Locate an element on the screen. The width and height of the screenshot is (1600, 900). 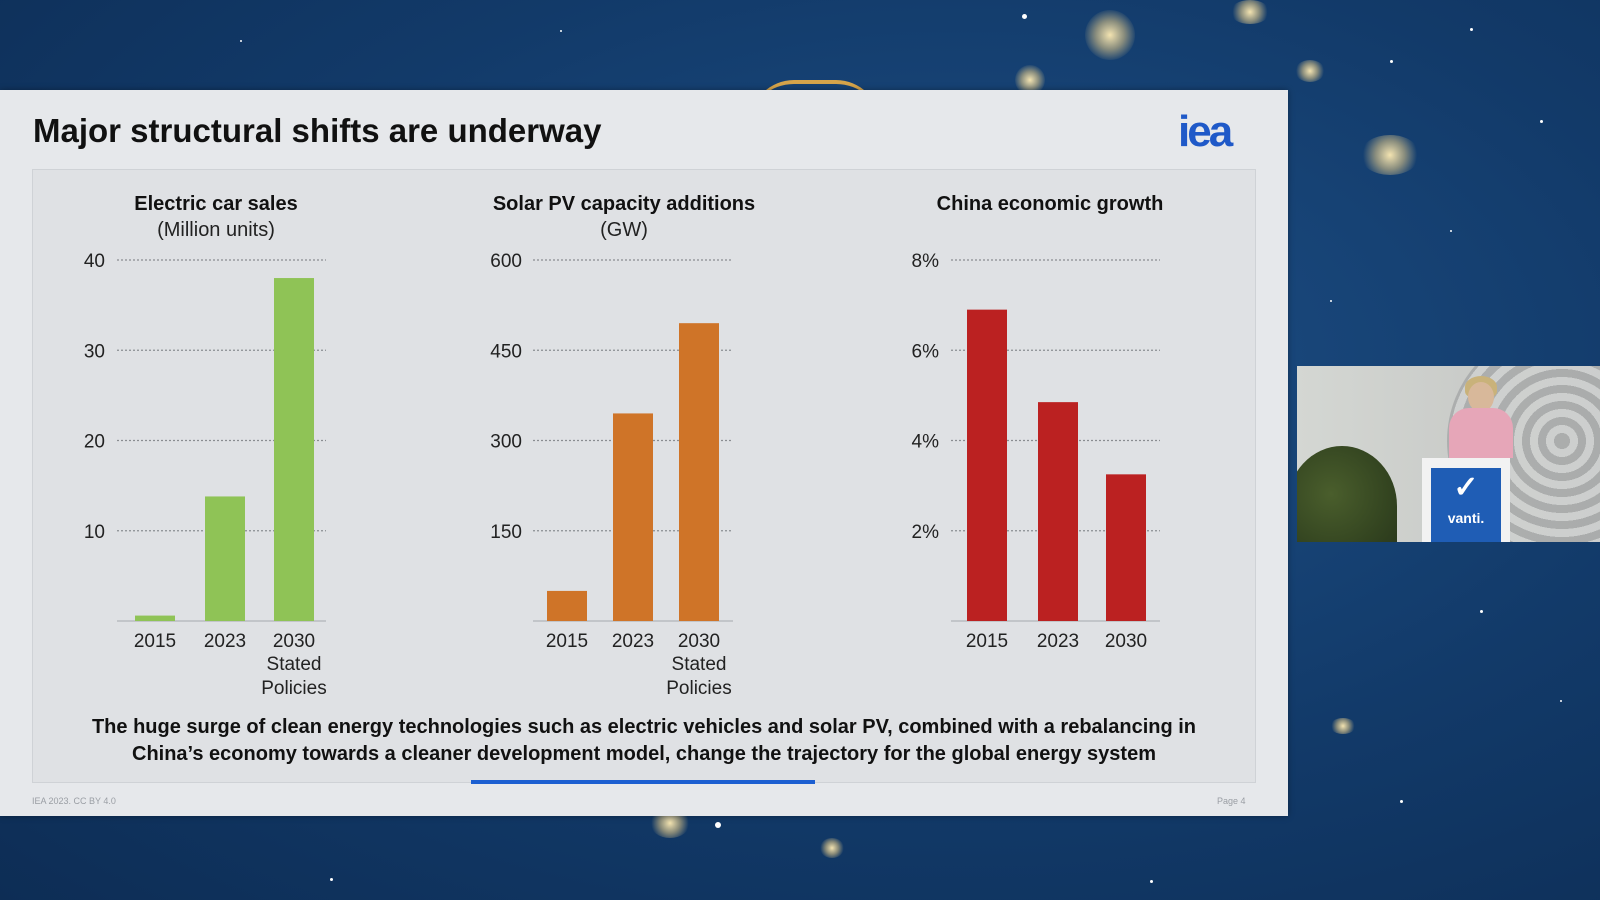
y-tick-label: 6% is located at coordinates (926, 351).